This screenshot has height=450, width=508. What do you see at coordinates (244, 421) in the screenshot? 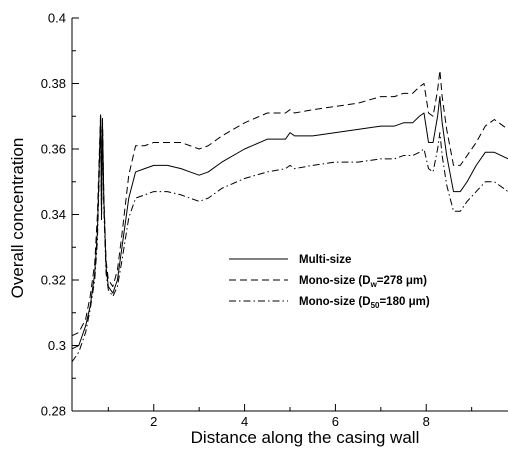
I see `x-tick-label: 4` at bounding box center [244, 421].